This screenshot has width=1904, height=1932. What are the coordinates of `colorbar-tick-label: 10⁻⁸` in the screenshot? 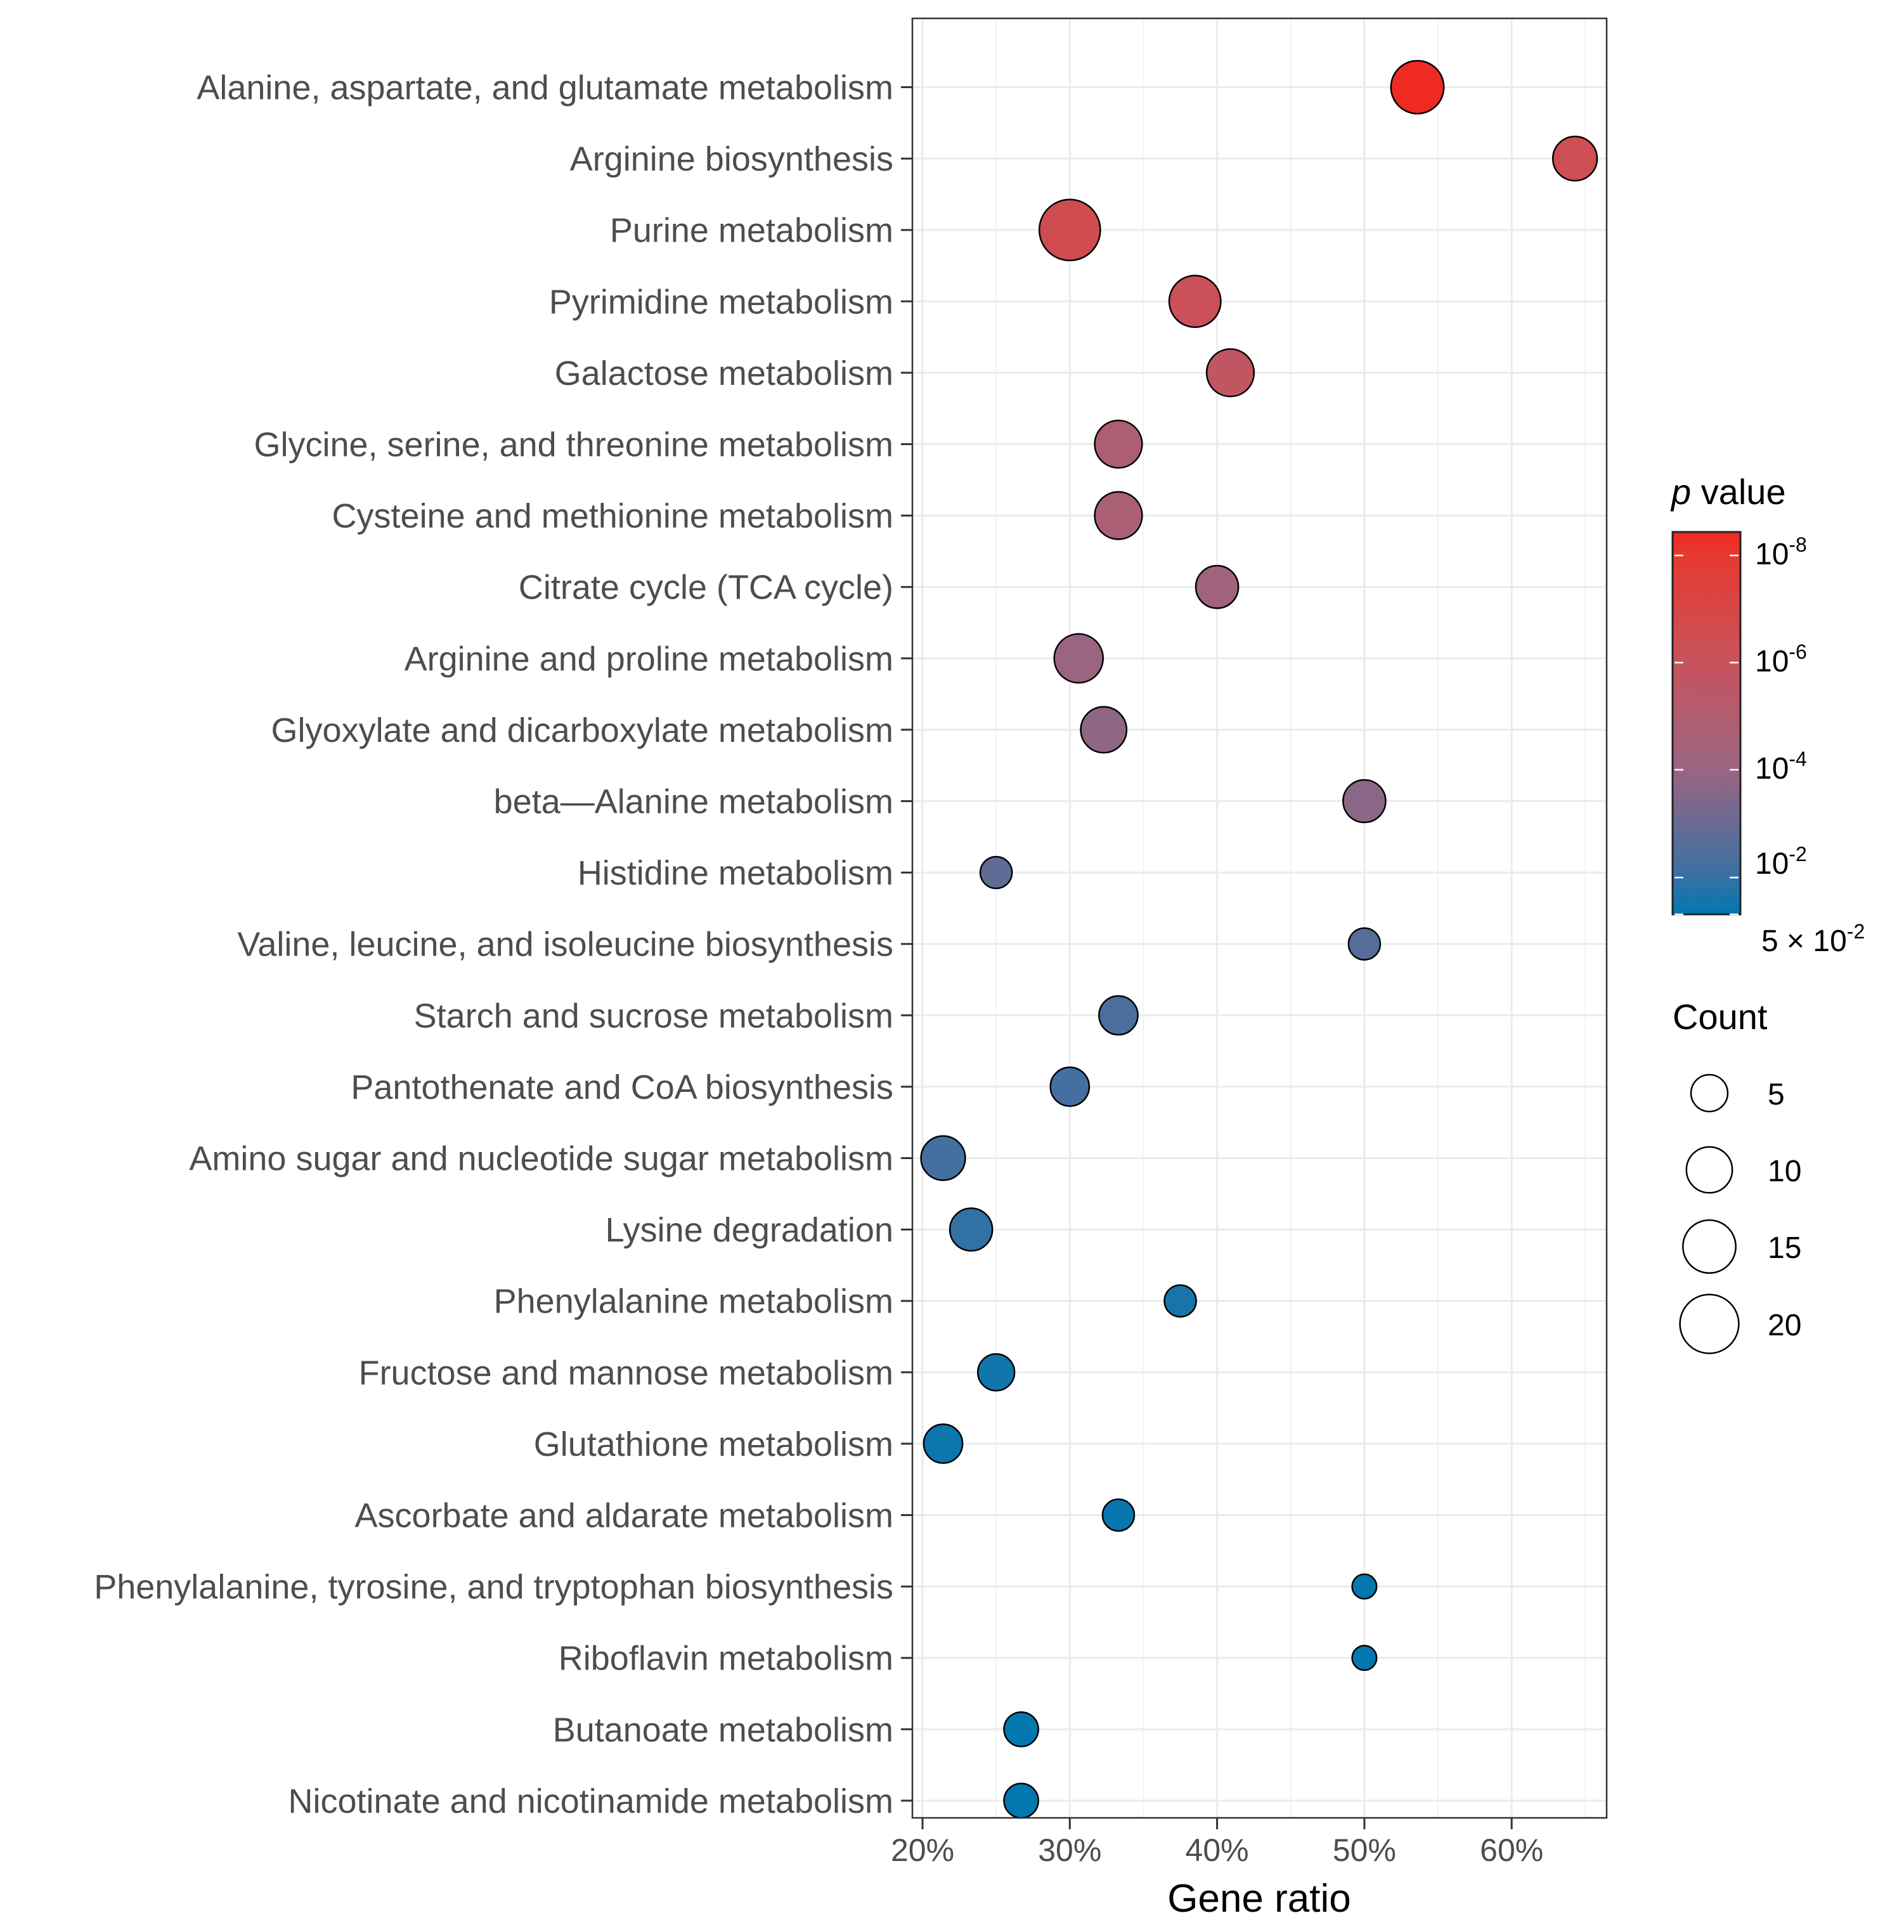 It's located at (1781, 552).